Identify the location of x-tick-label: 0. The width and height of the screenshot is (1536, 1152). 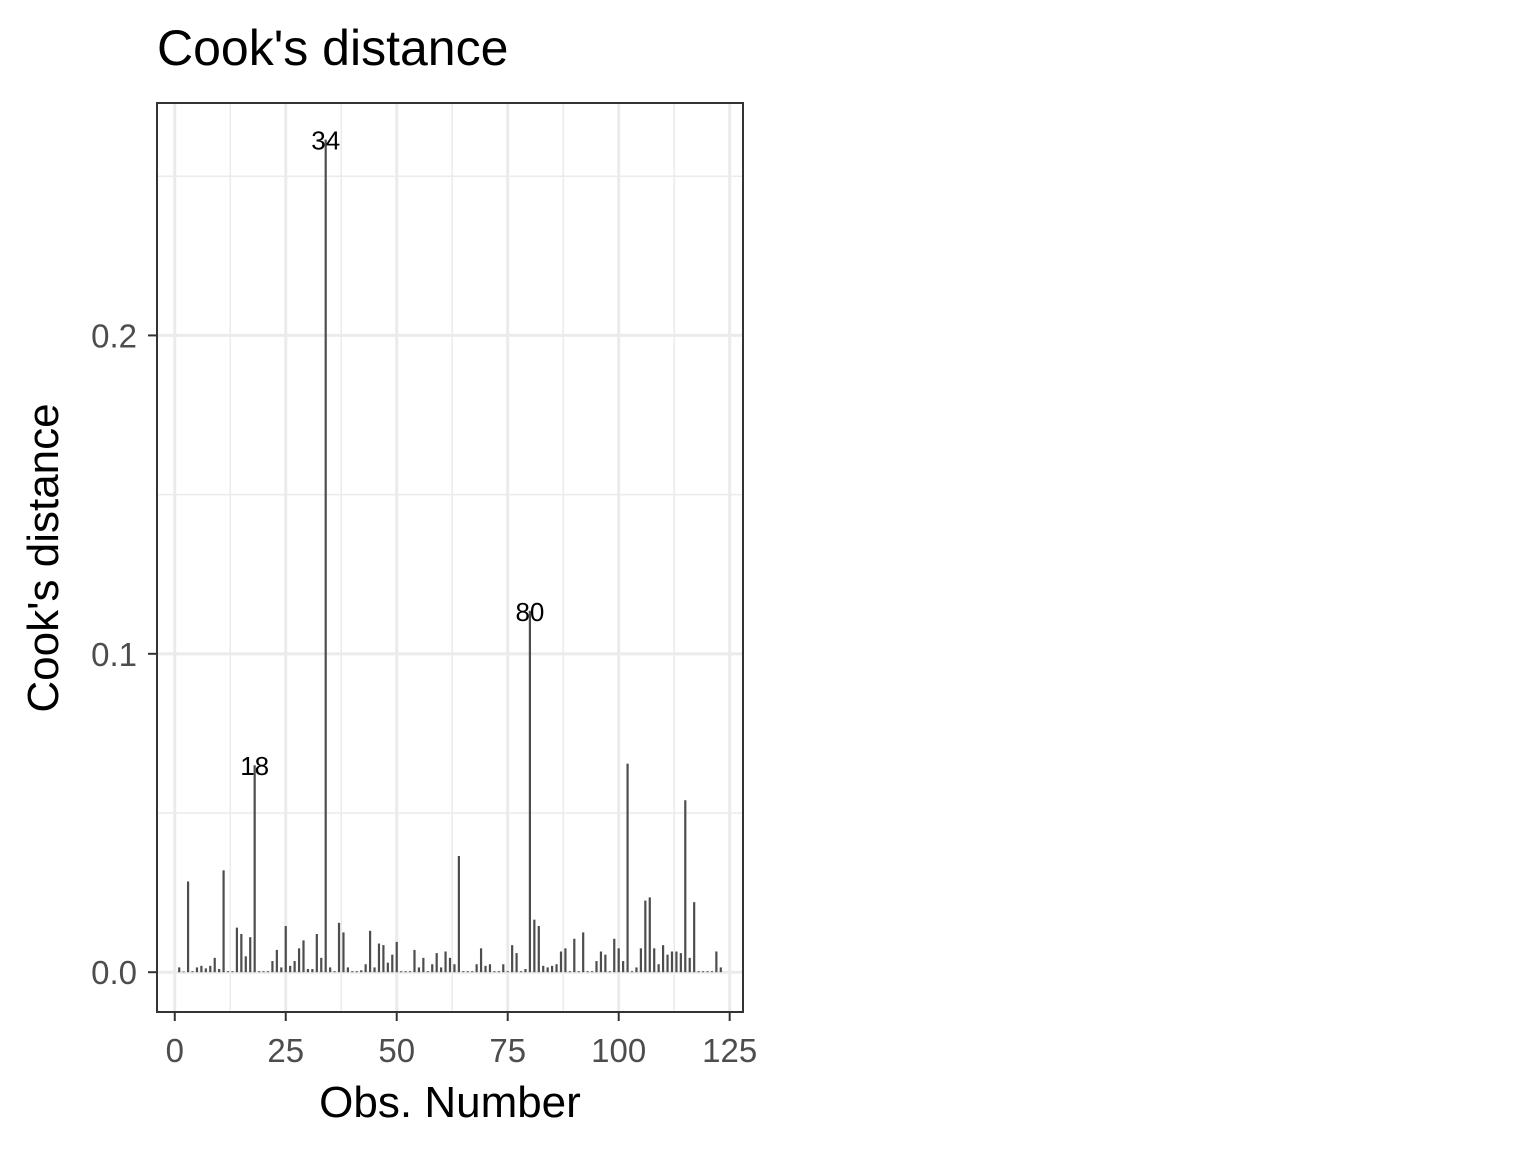
(175, 1050).